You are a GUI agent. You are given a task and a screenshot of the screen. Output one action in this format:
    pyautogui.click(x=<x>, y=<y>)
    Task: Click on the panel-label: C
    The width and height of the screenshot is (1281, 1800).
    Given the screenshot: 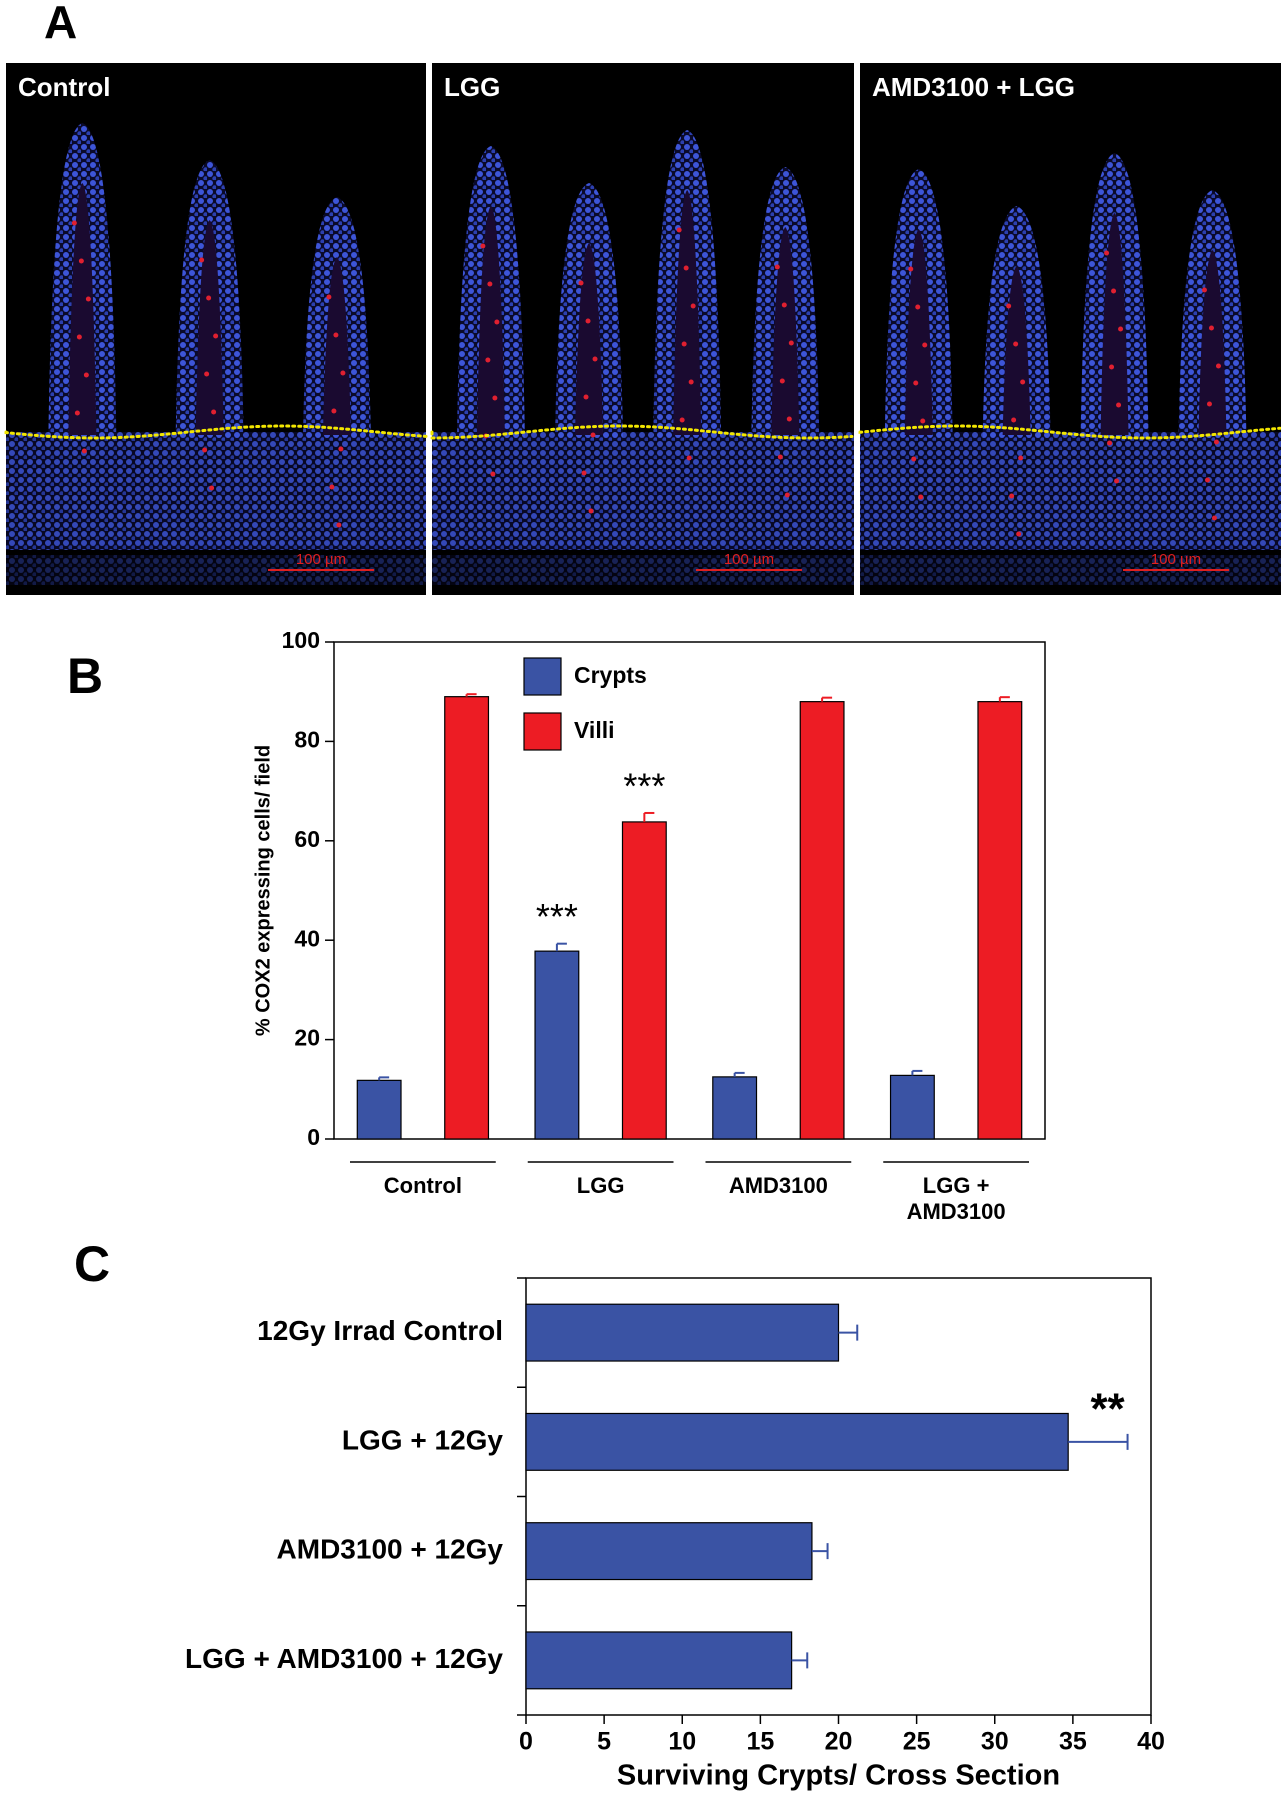 What is the action you would take?
    pyautogui.click(x=92, y=1264)
    